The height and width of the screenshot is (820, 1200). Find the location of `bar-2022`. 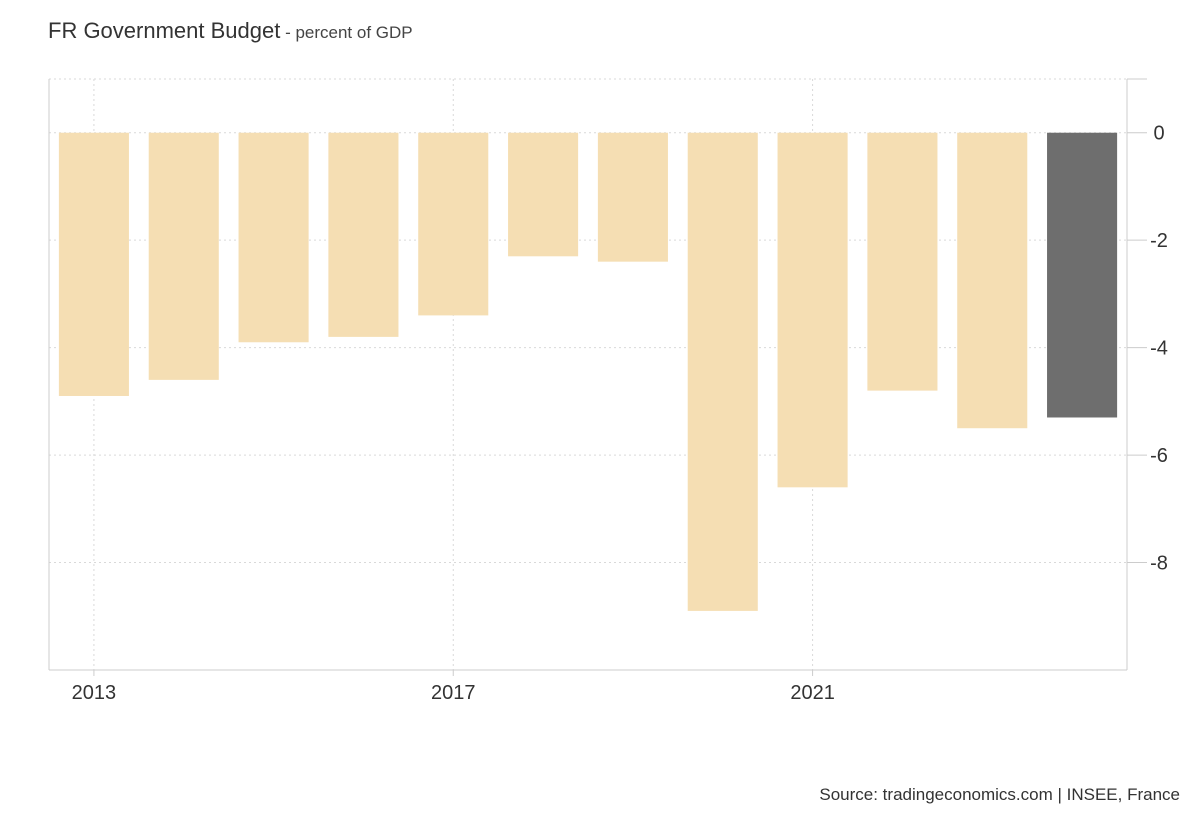

bar-2022 is located at coordinates (902, 261).